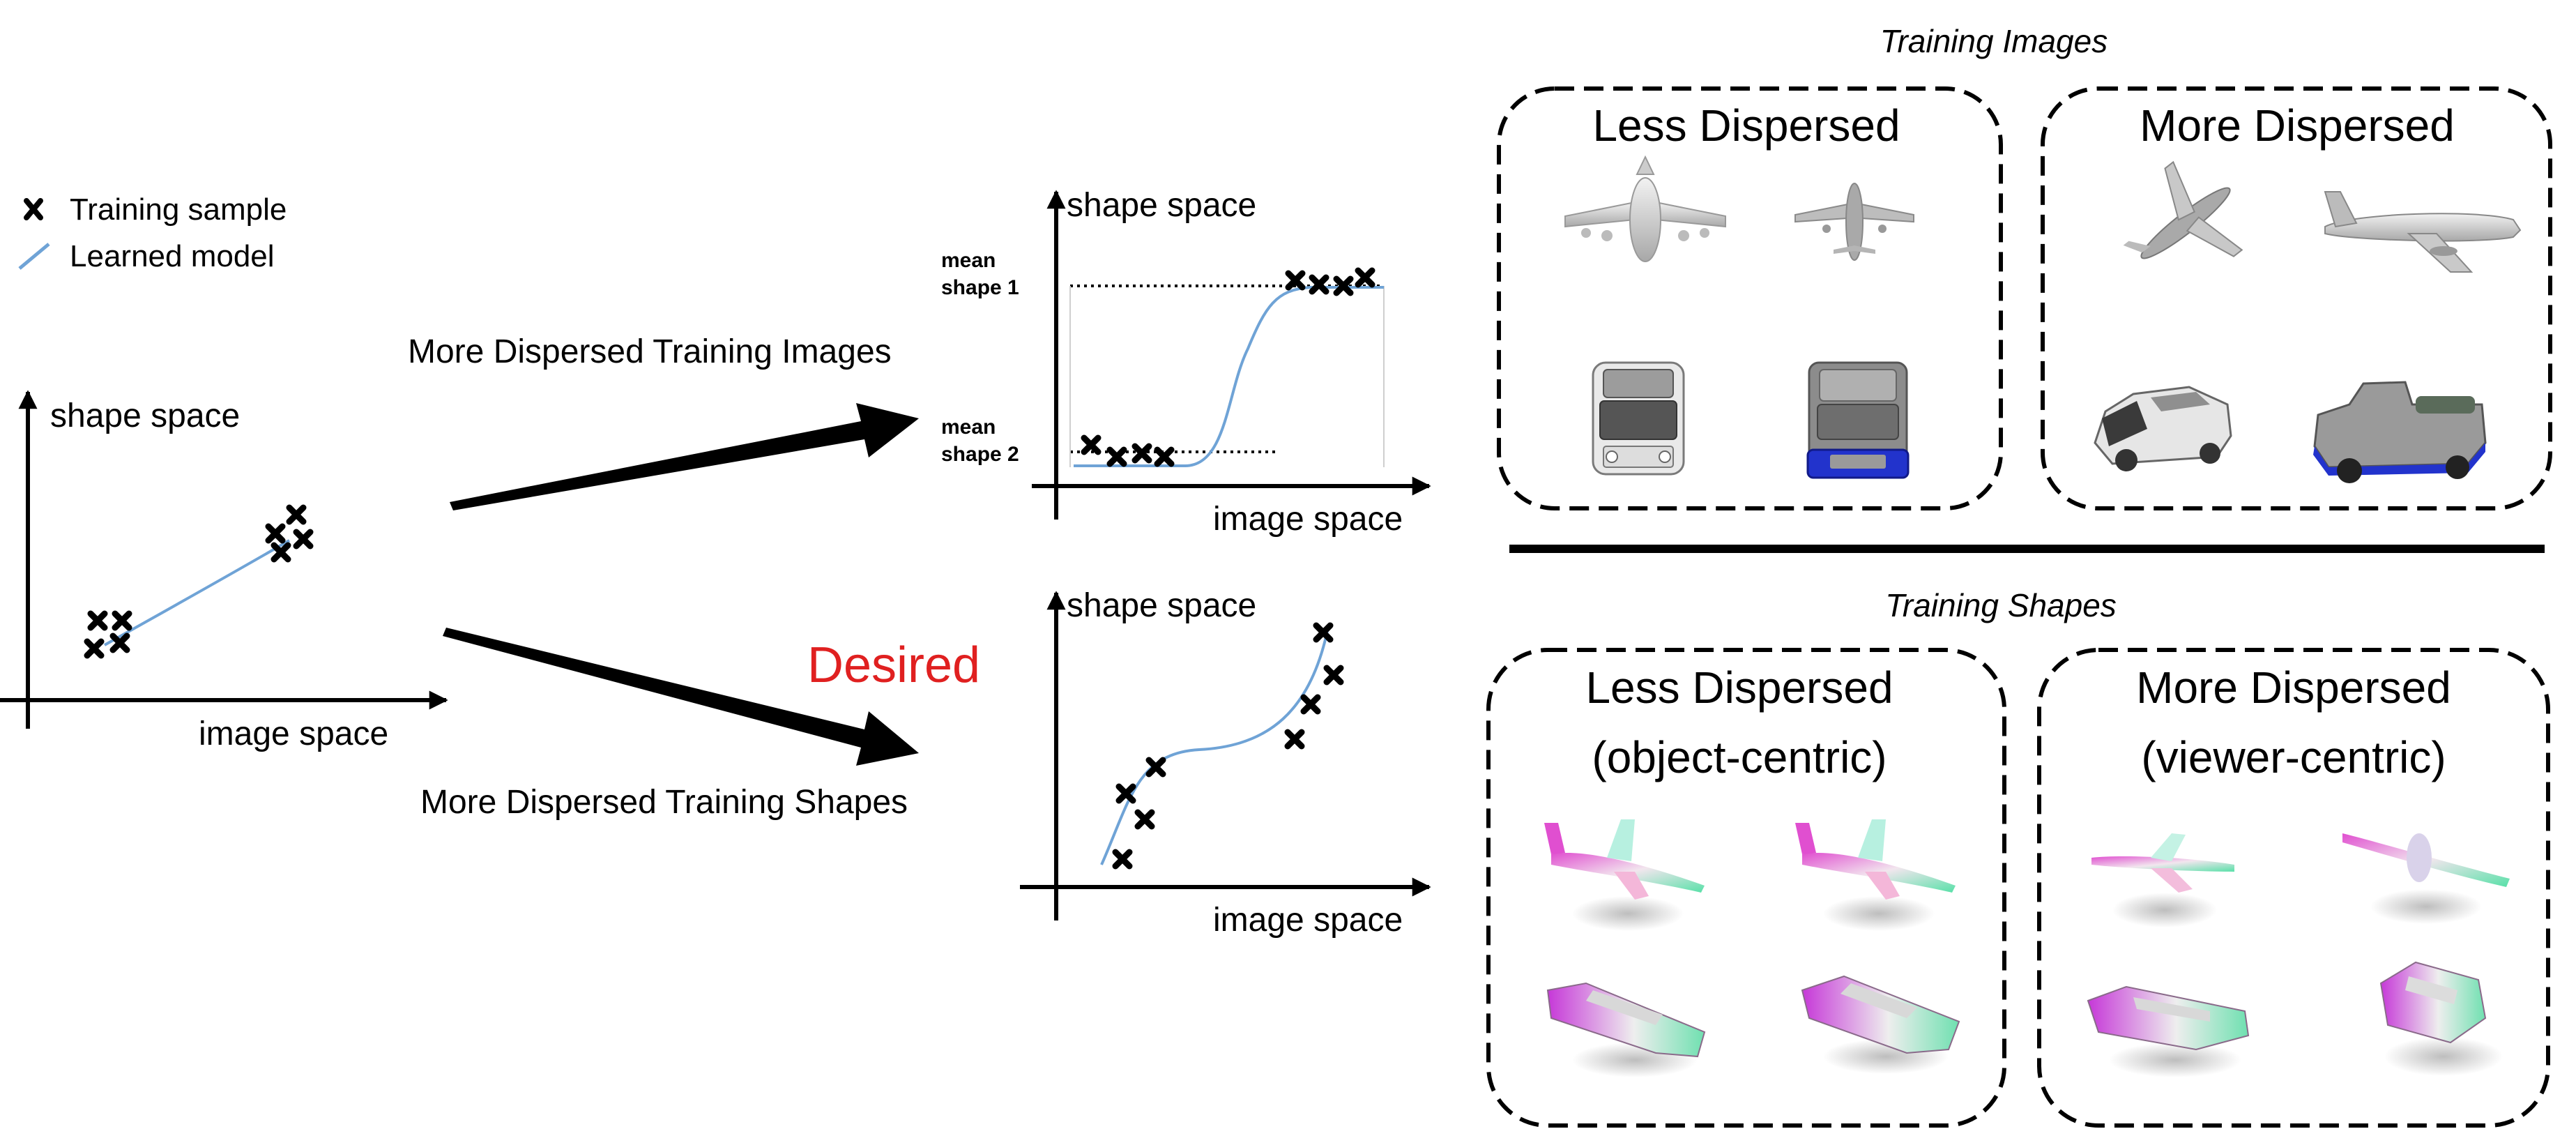  What do you see at coordinates (2294, 687) in the screenshot?
I see `more-dispersed-shapes-title-line1: More Dispersed` at bounding box center [2294, 687].